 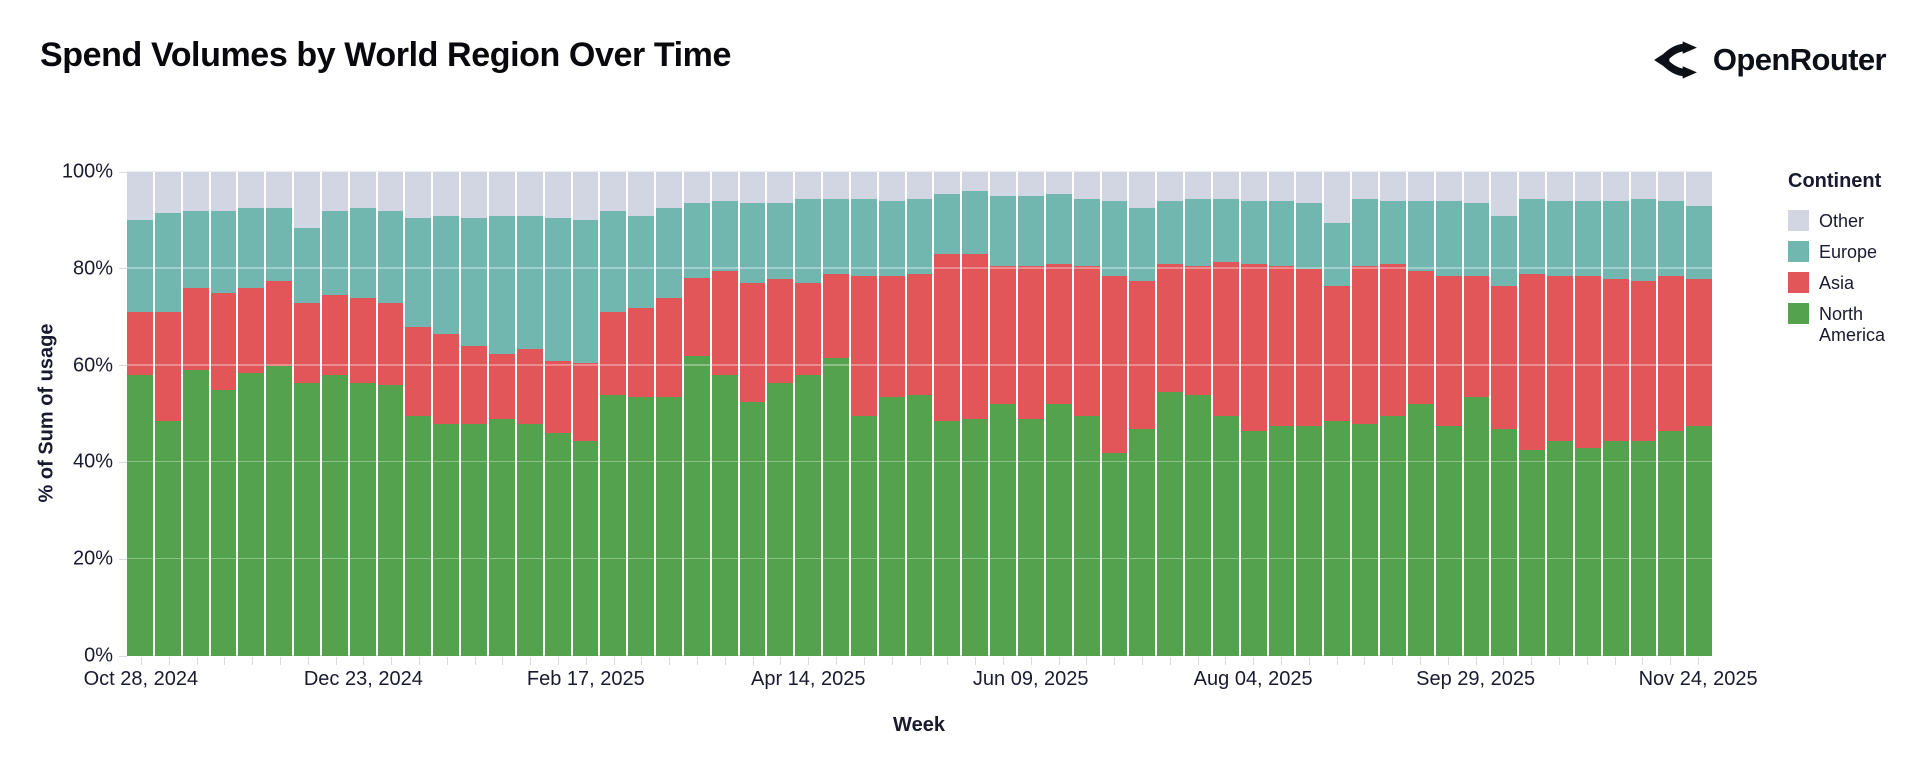 I want to click on bar-week-nov-04,-2024, so click(x=167, y=414).